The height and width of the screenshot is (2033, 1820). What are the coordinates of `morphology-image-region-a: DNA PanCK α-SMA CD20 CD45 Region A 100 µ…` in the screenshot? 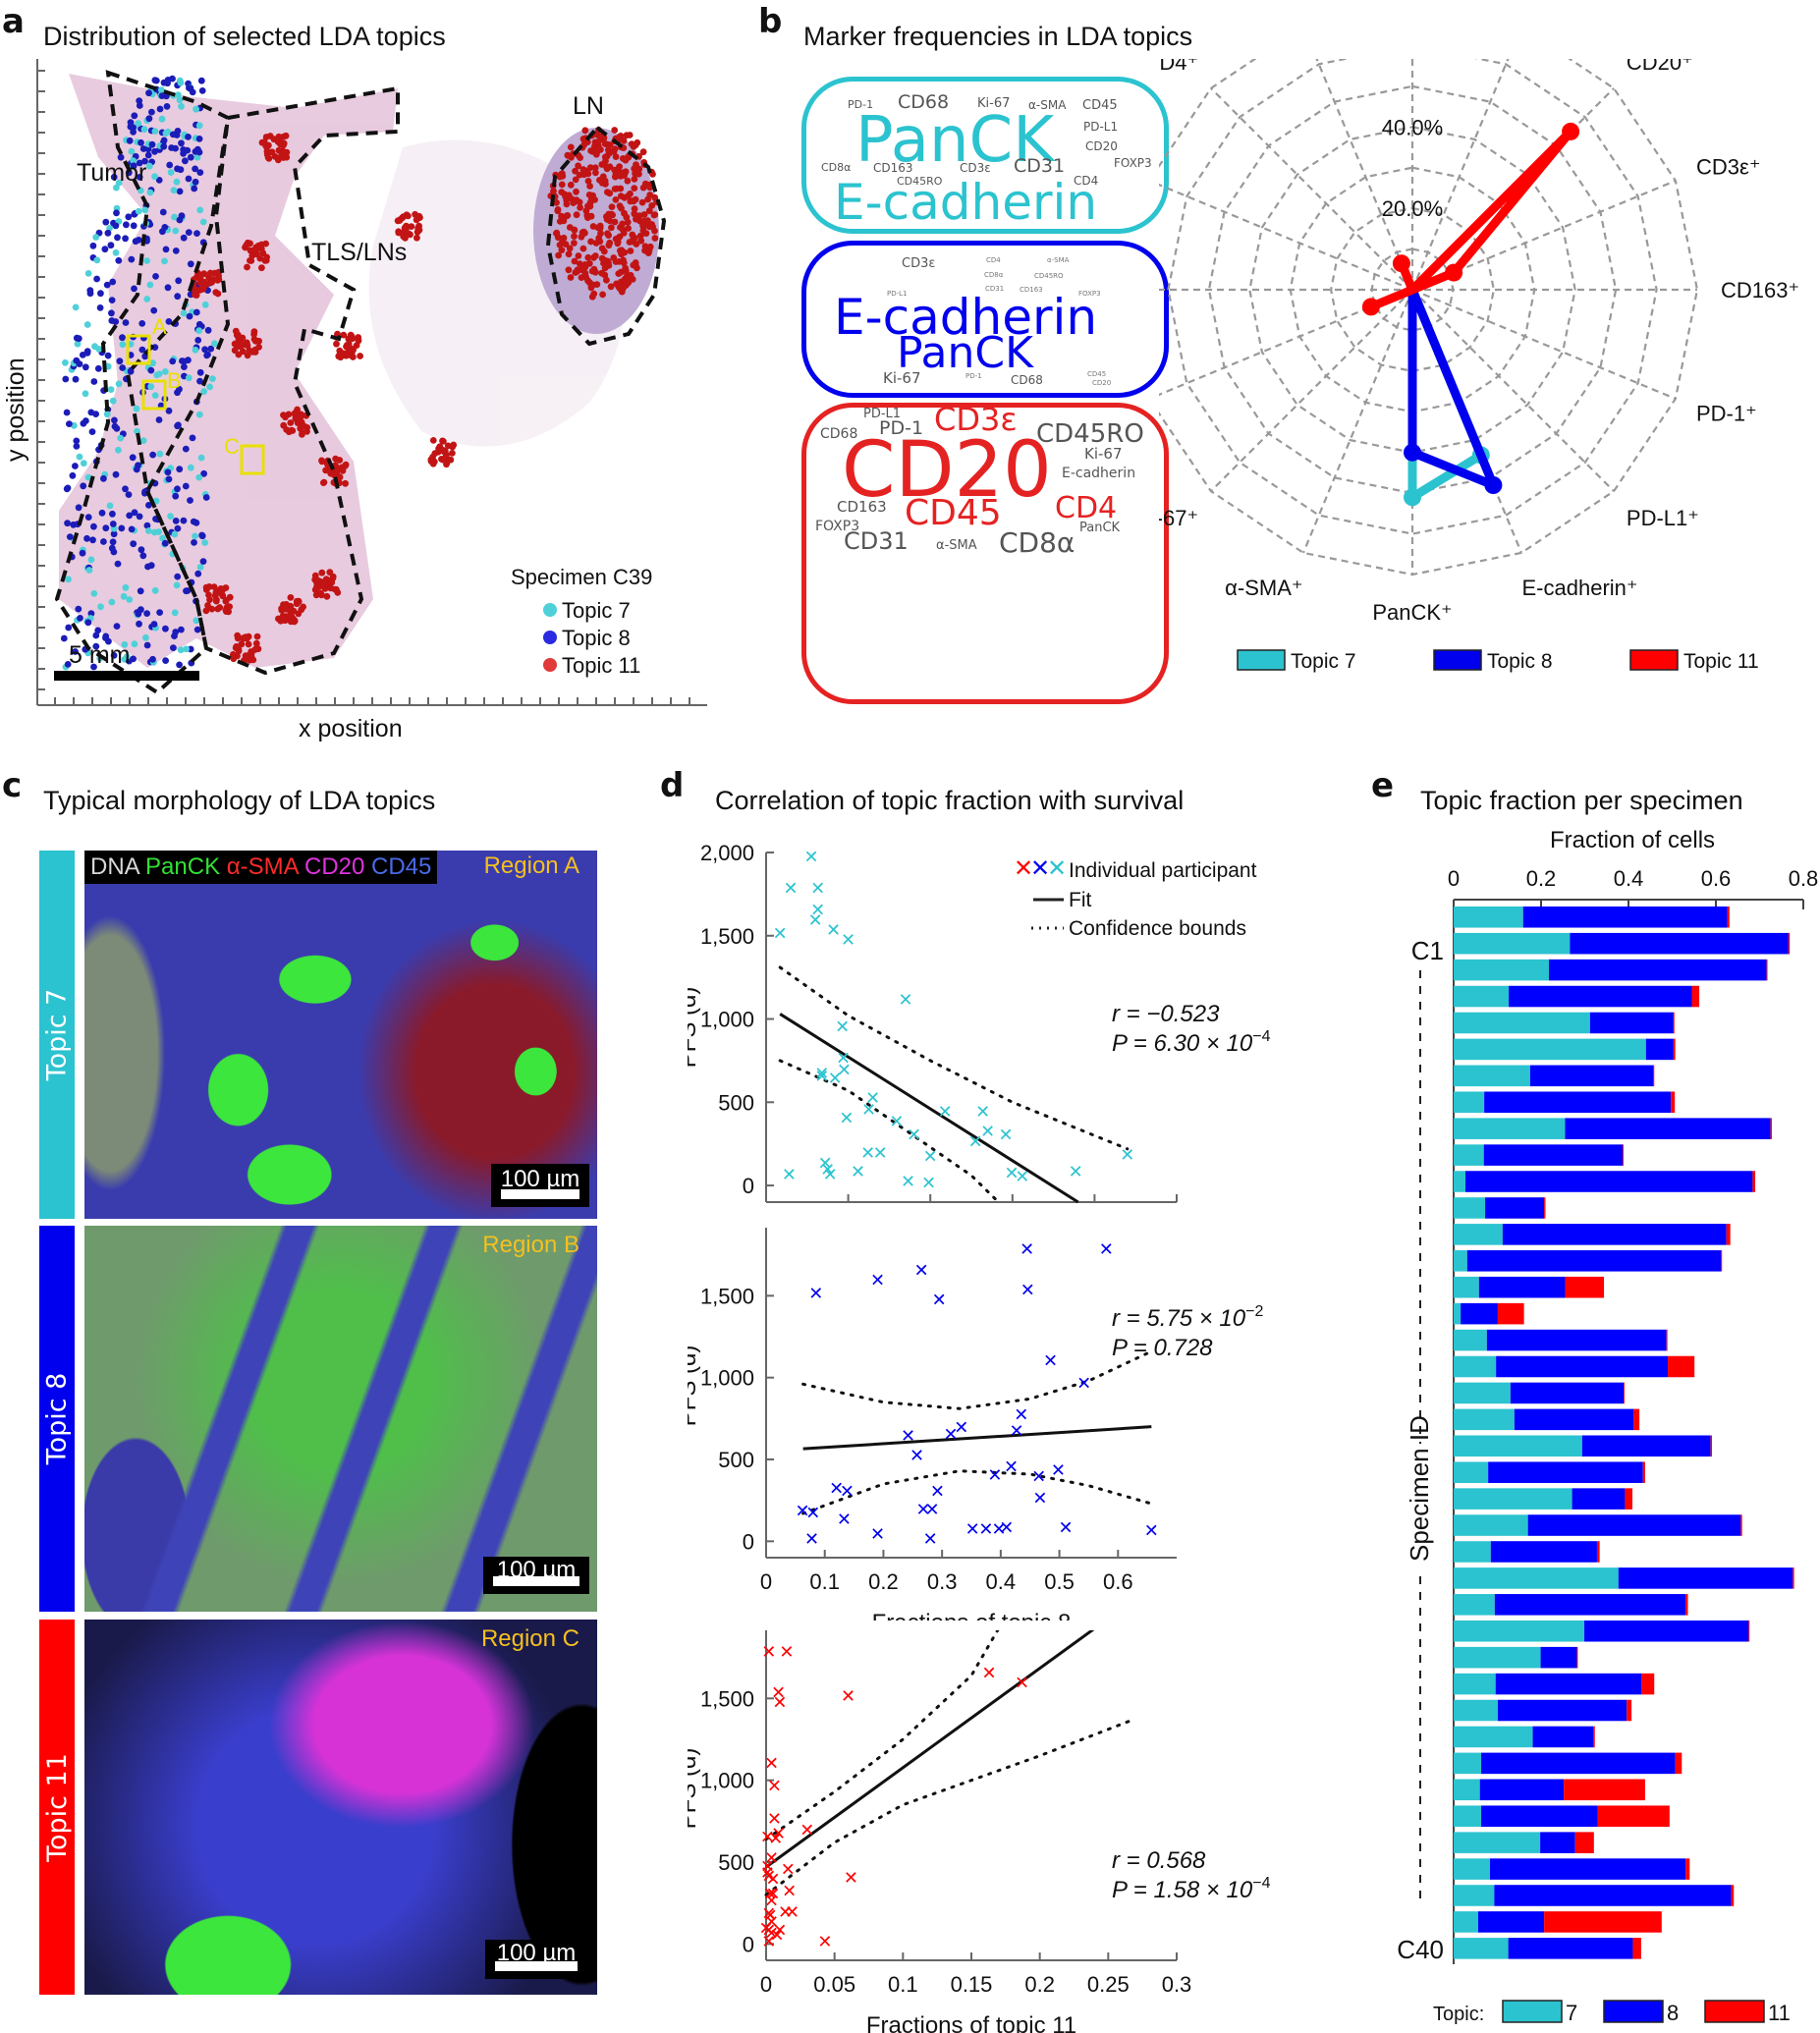 It's located at (340, 1035).